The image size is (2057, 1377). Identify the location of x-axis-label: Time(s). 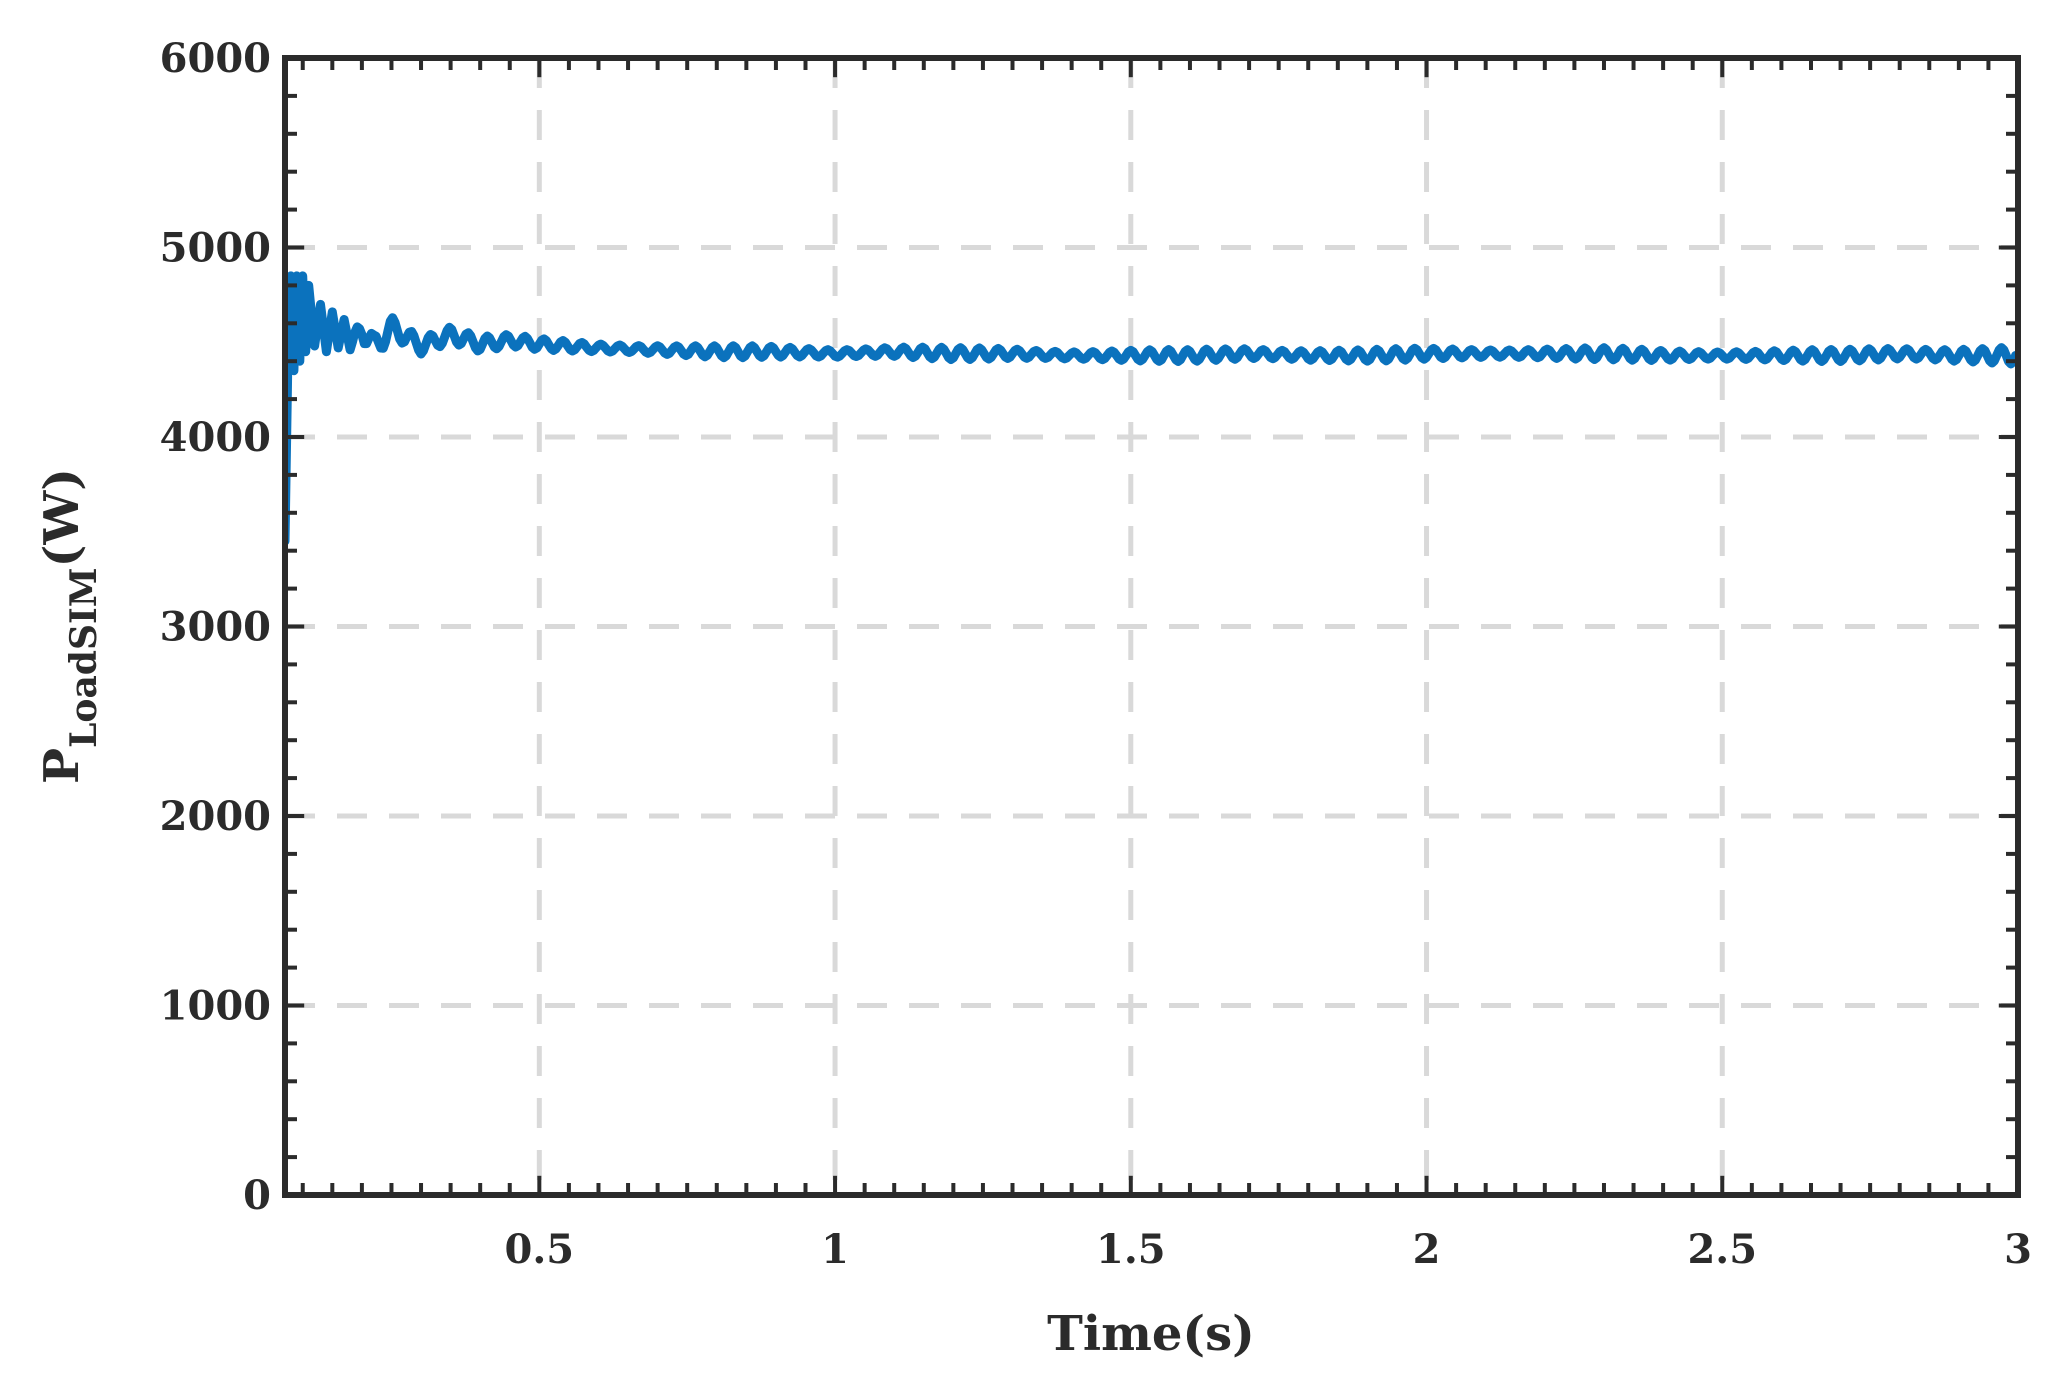
(1151, 1334).